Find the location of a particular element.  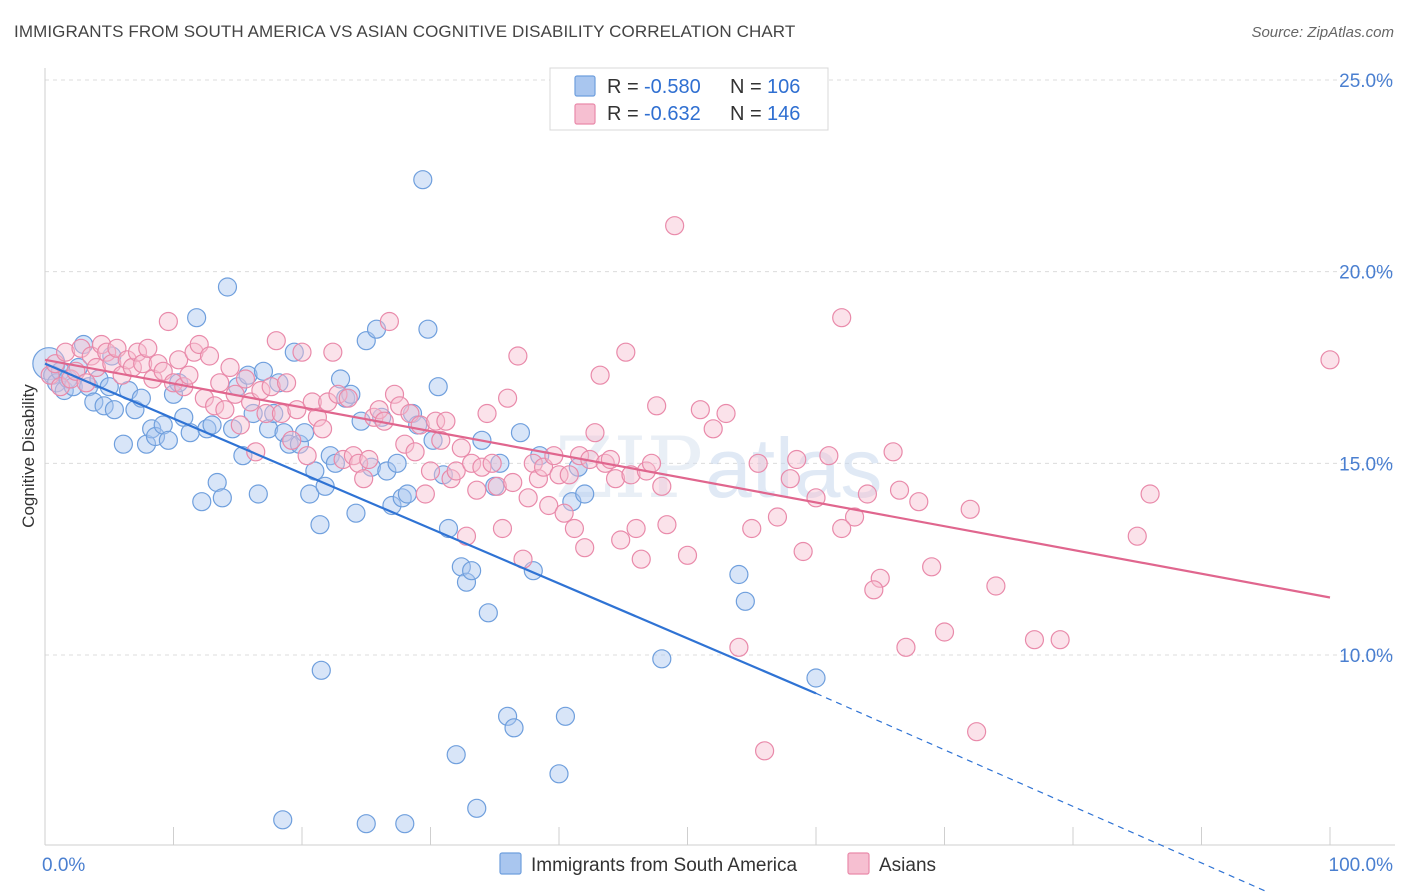

y-tick-labels: 10.0% 15.0% 20.0% 25.0% is located at coordinates (1366, 369).